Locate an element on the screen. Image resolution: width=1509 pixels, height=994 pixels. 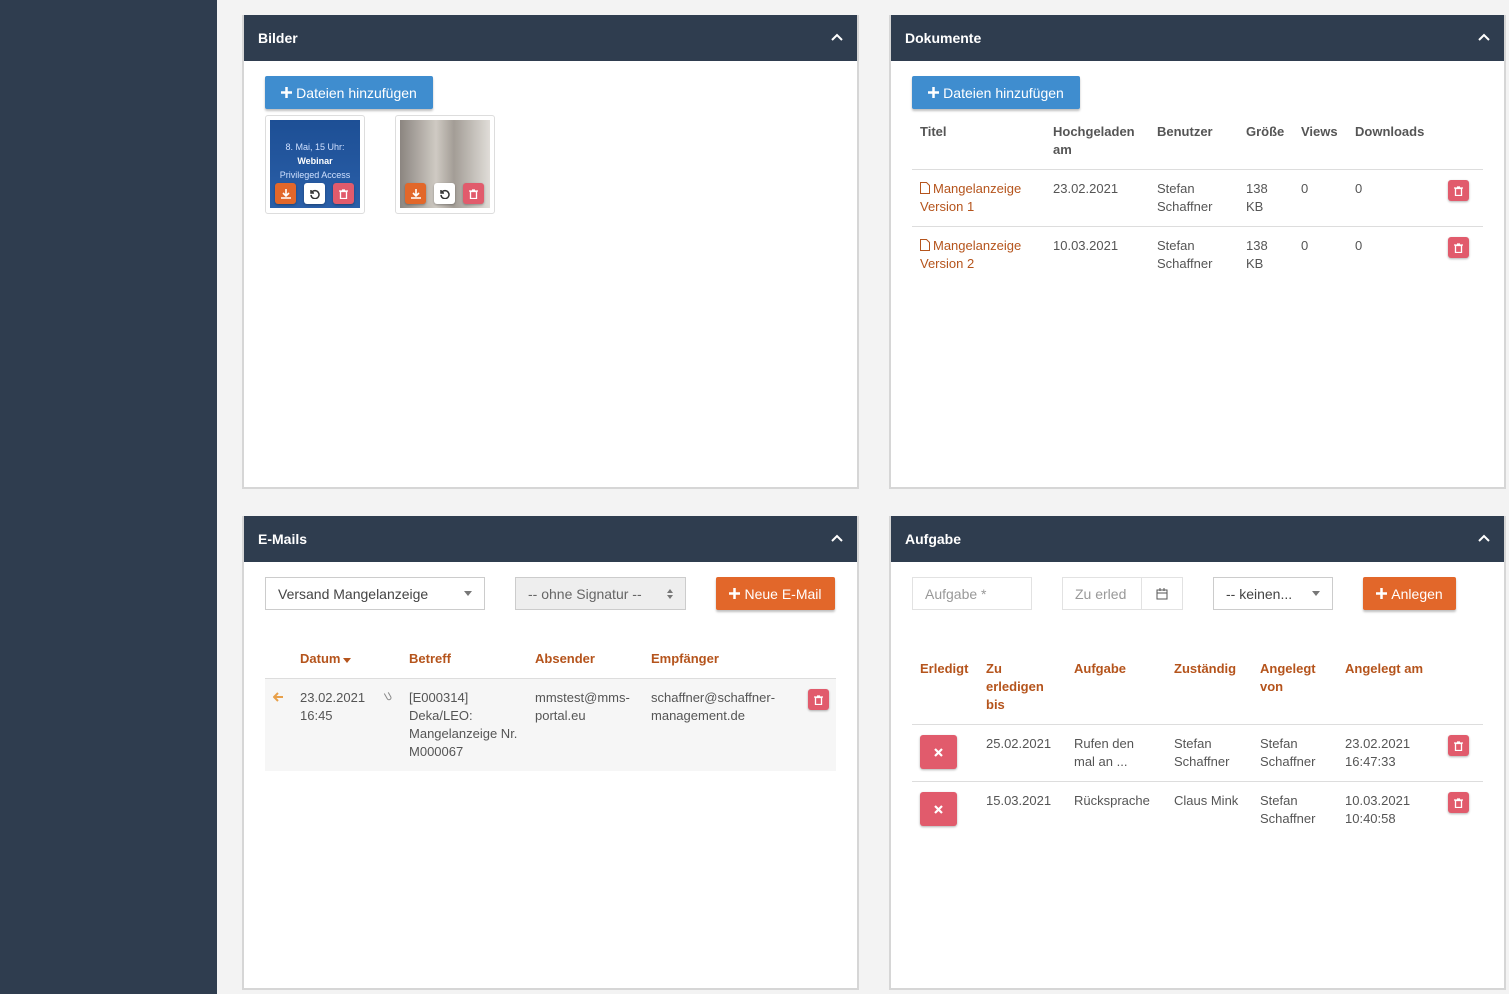
panel-header: E-Mails is located at coordinates (550, 539).